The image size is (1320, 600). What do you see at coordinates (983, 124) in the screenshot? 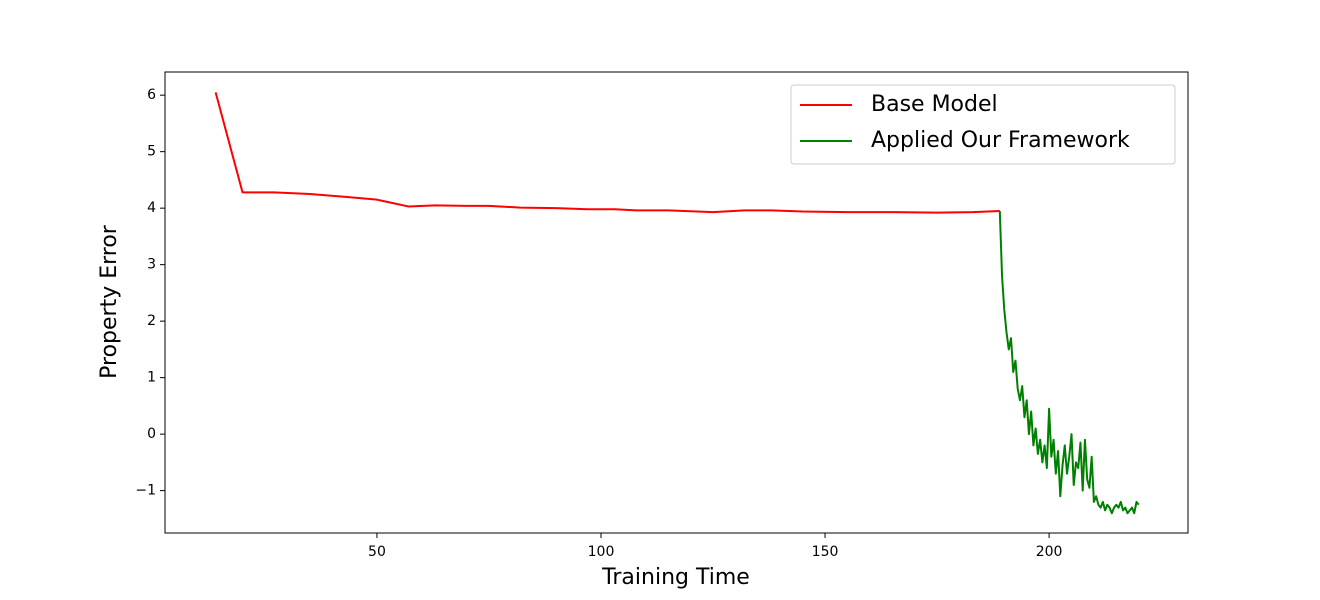
I see `legend-box` at bounding box center [983, 124].